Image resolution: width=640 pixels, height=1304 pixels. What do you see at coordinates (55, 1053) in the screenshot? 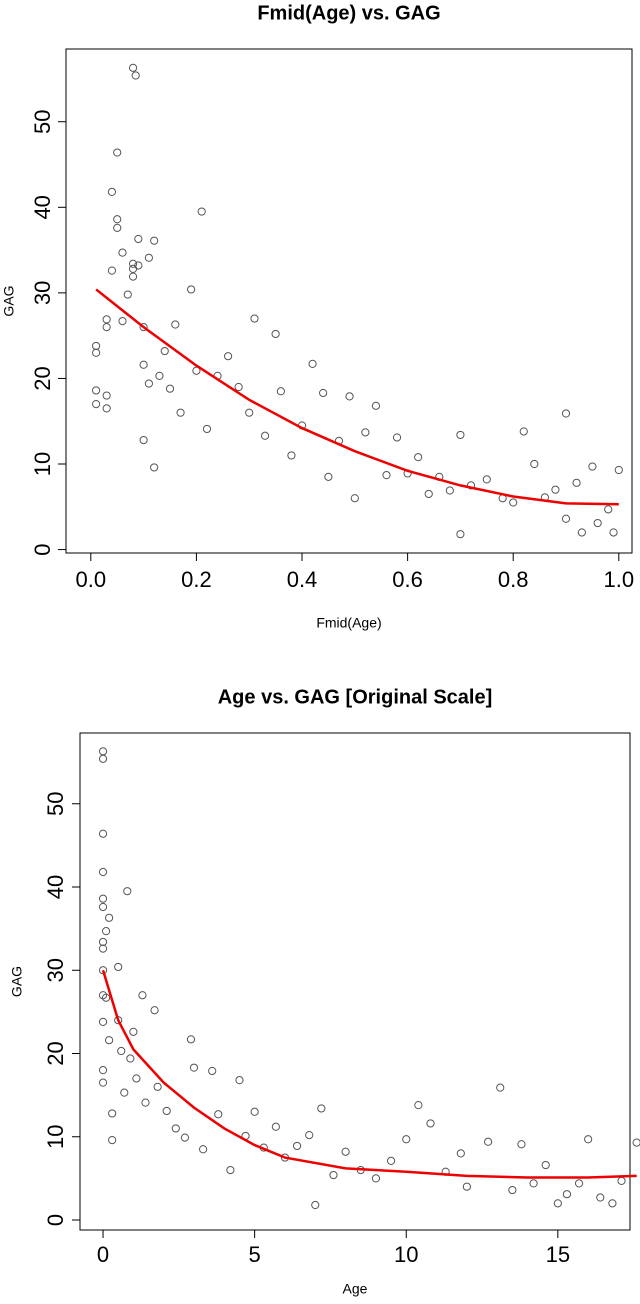
I see `y-tick-label: 20` at bounding box center [55, 1053].